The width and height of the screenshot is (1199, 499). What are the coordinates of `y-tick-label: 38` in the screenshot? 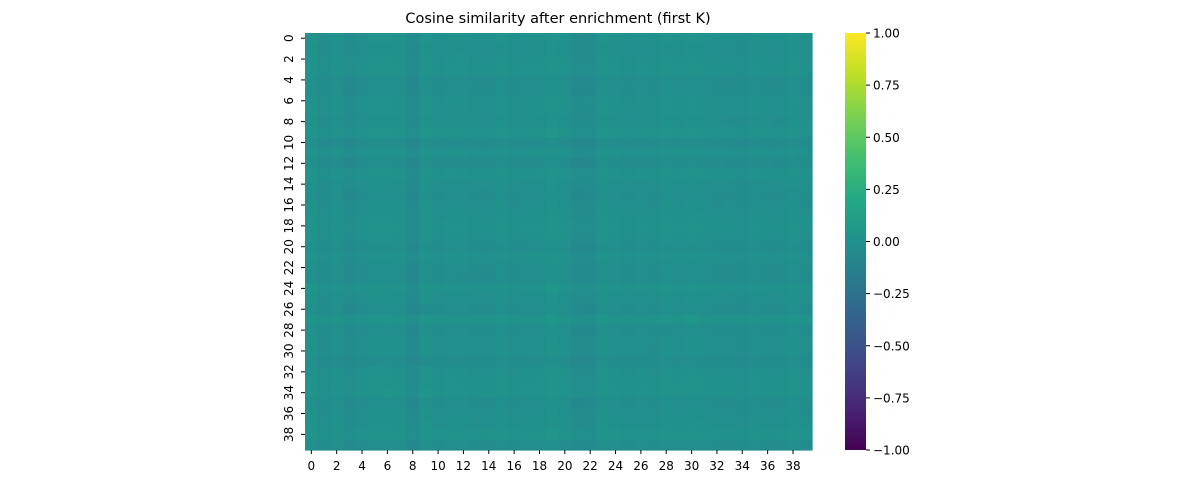 It's located at (289, 434).